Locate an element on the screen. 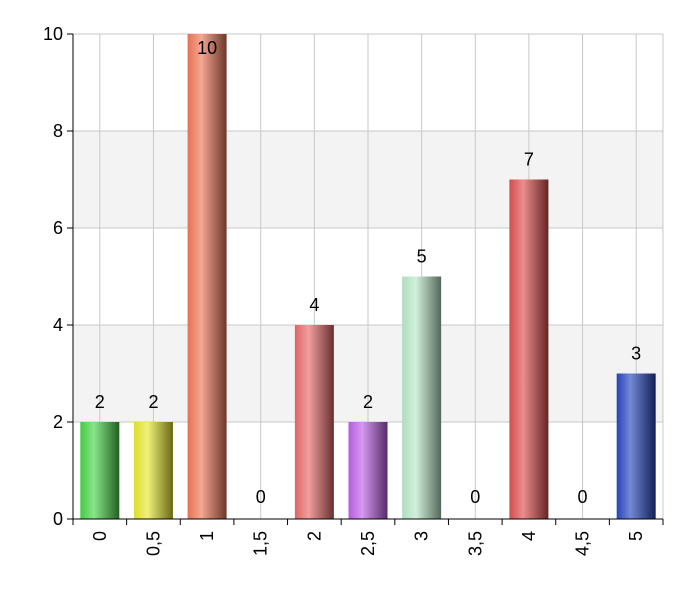 Image resolution: width=700 pixels, height=600 pixels. x-tick-label: 2,5 is located at coordinates (368, 543).